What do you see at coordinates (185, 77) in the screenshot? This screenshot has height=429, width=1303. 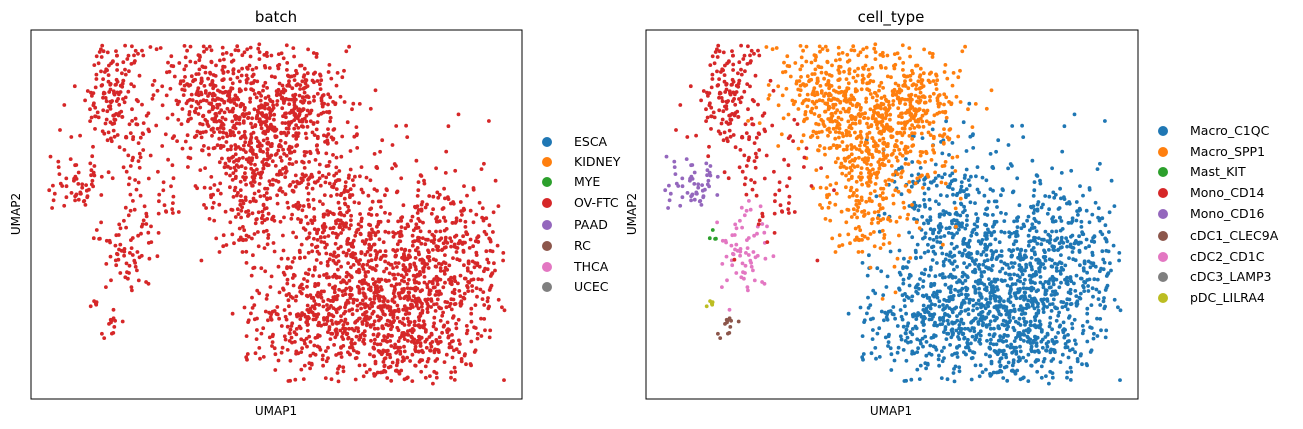 I see `batch-point-1942` at bounding box center [185, 77].